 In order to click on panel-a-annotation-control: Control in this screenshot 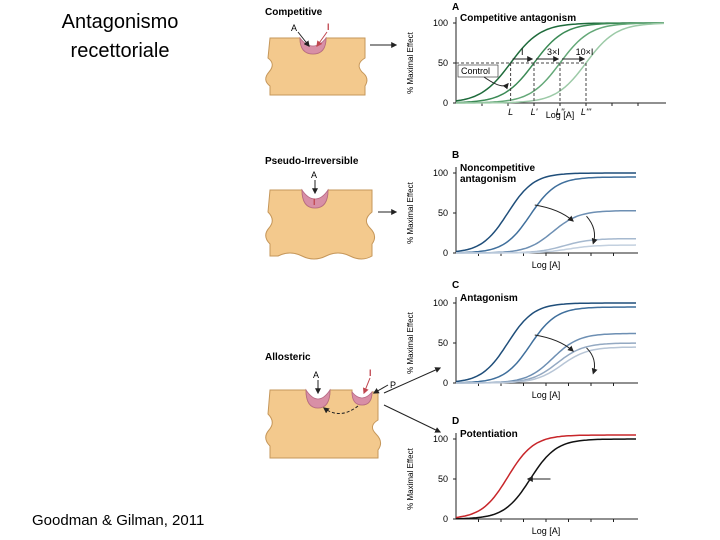, I will do `click(475, 71)`.